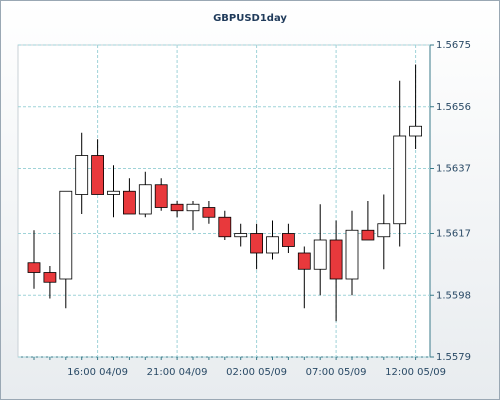 The width and height of the screenshot is (500, 400). What do you see at coordinates (177, 372) in the screenshot?
I see `x-tick-label: 21:00 04/09` at bounding box center [177, 372].